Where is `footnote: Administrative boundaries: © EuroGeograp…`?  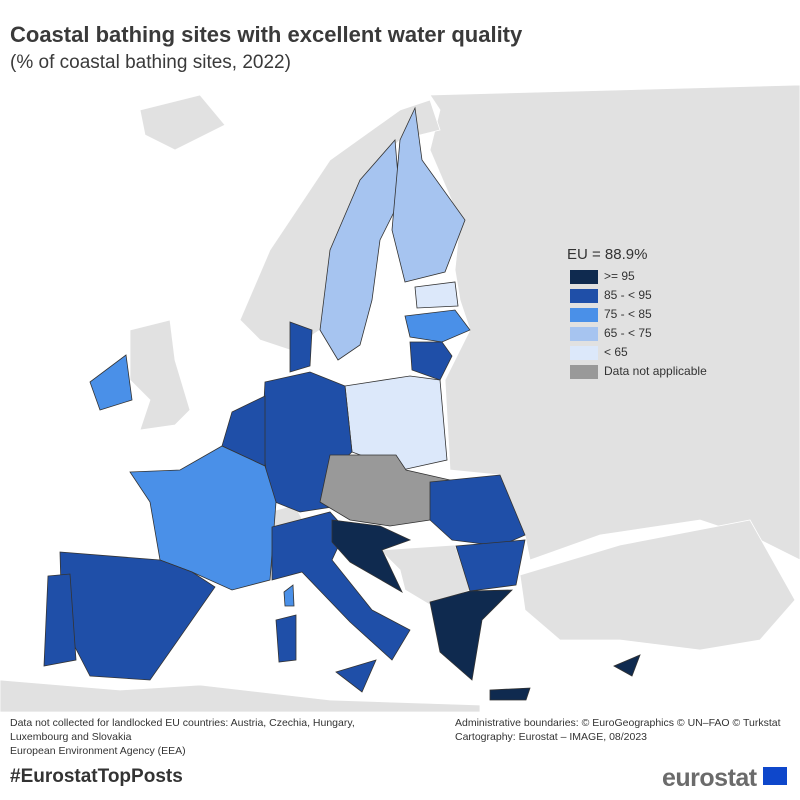
footnote: Administrative boundaries: © EuroGeograp… is located at coordinates (618, 723).